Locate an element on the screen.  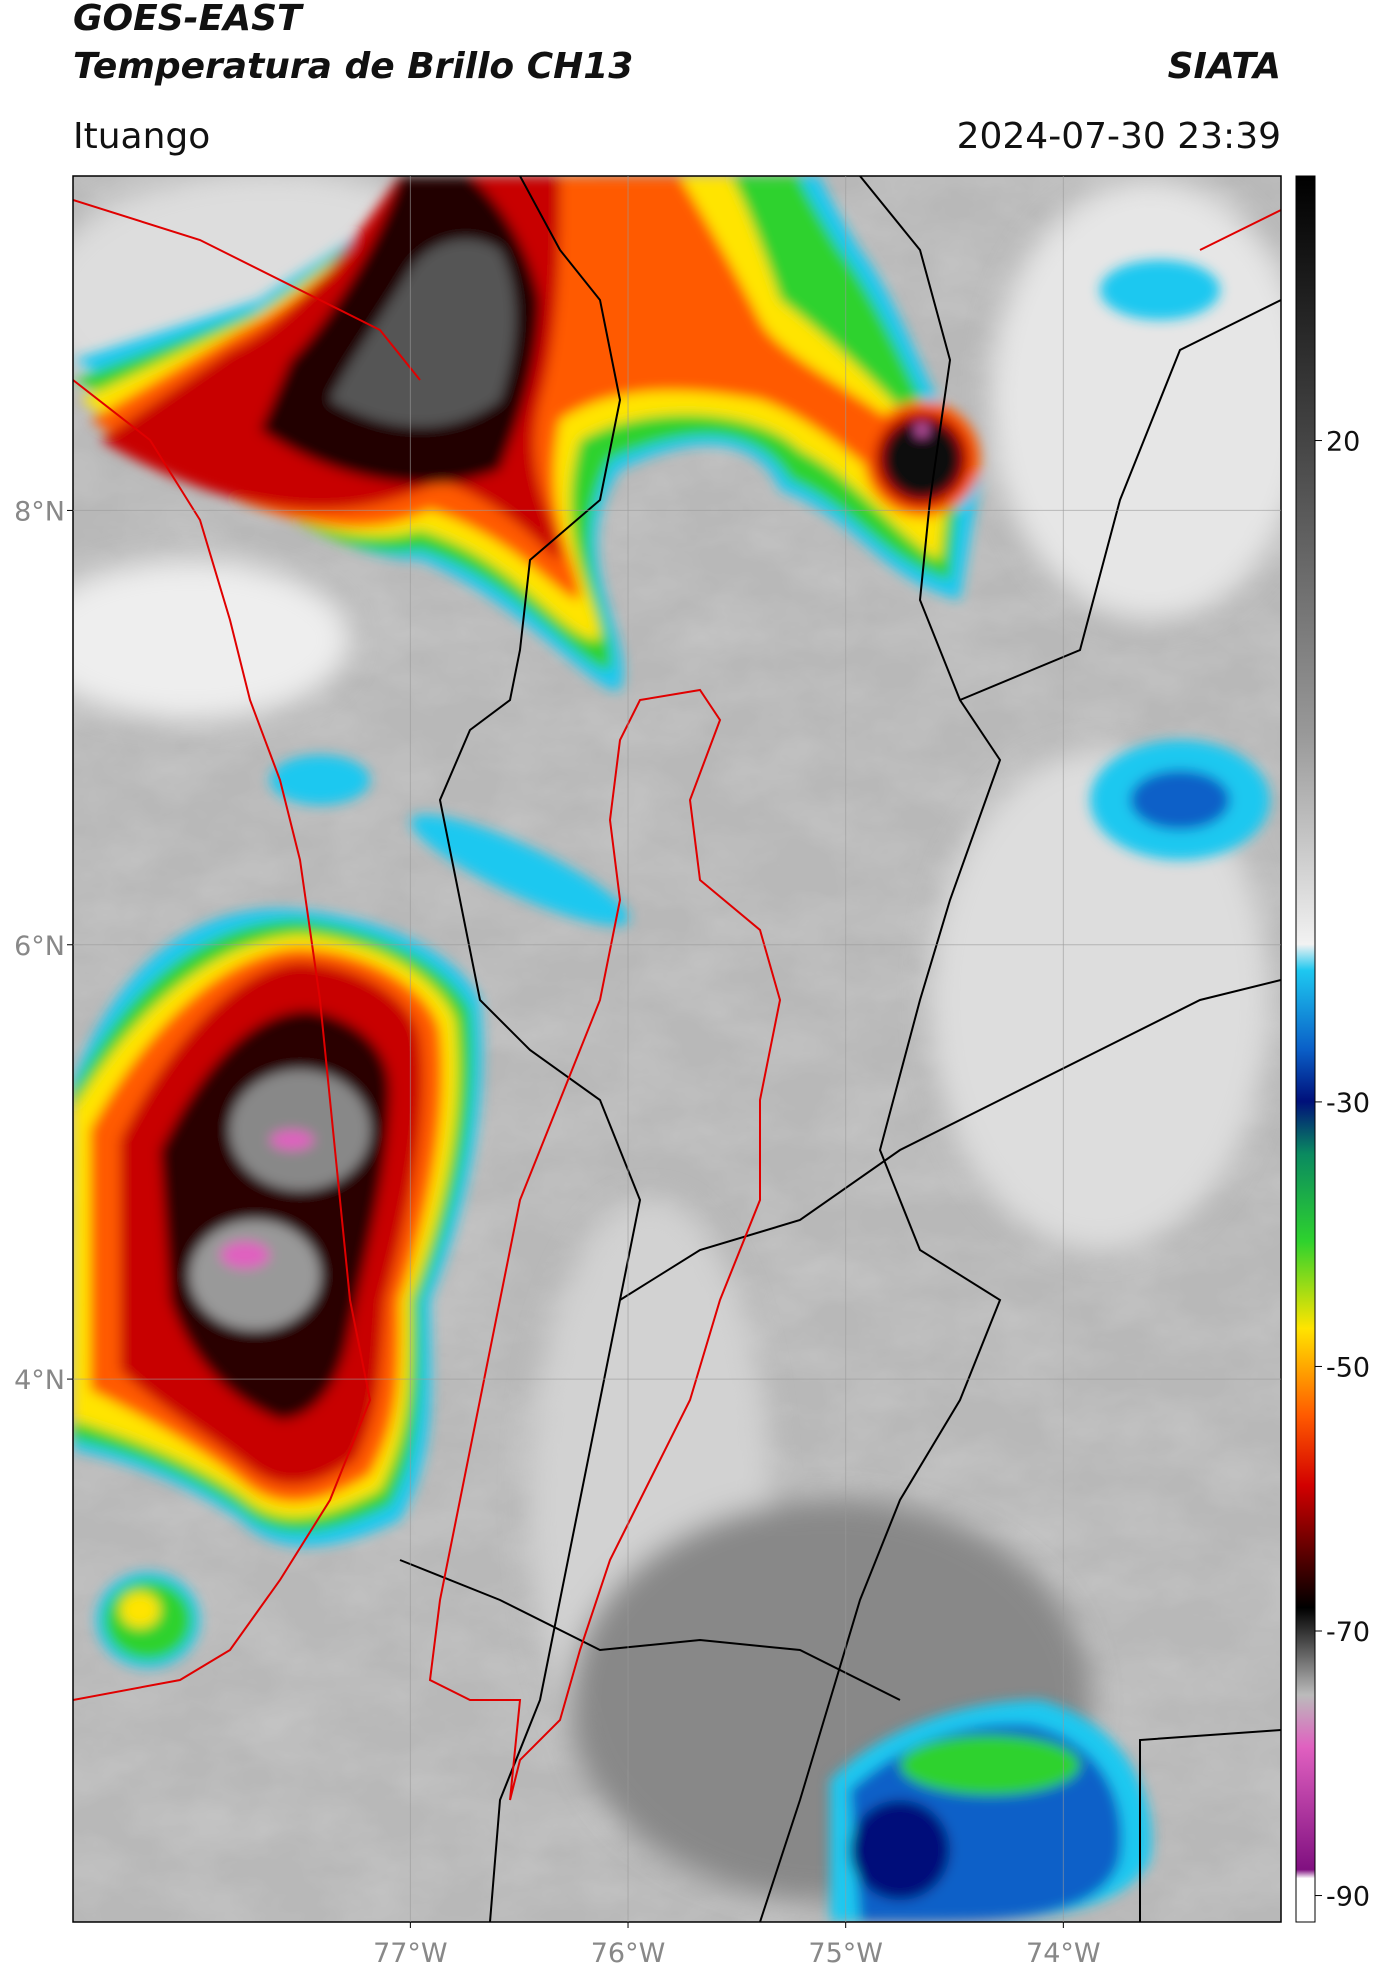
colorbar-tick-label: -70 is located at coordinates (1348, 1632).